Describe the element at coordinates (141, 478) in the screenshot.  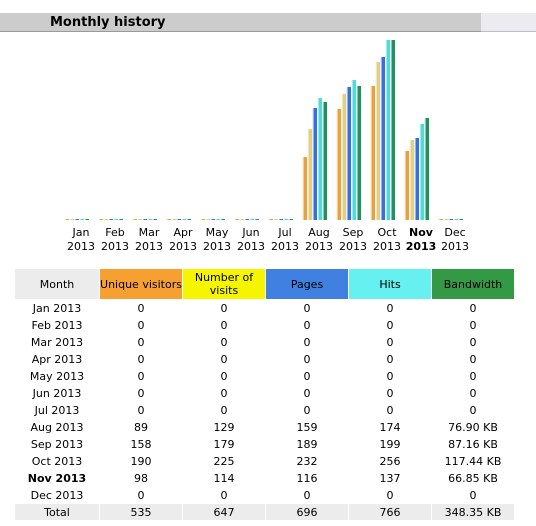
I see `cell-unique-visitors: 98` at that location.